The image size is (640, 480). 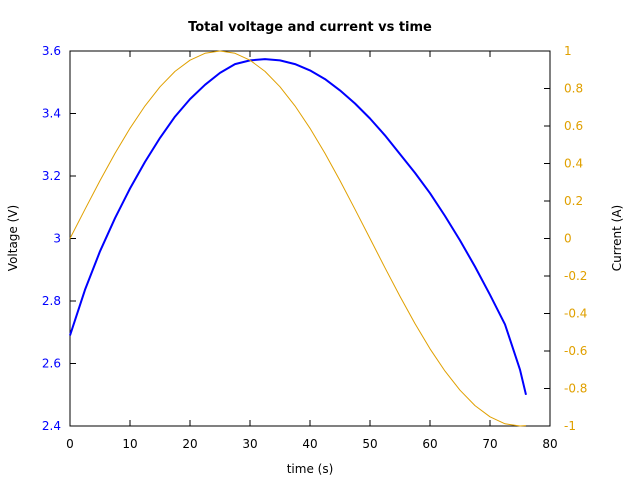 I want to click on y-left-tick-label: 2.6, so click(x=51, y=364).